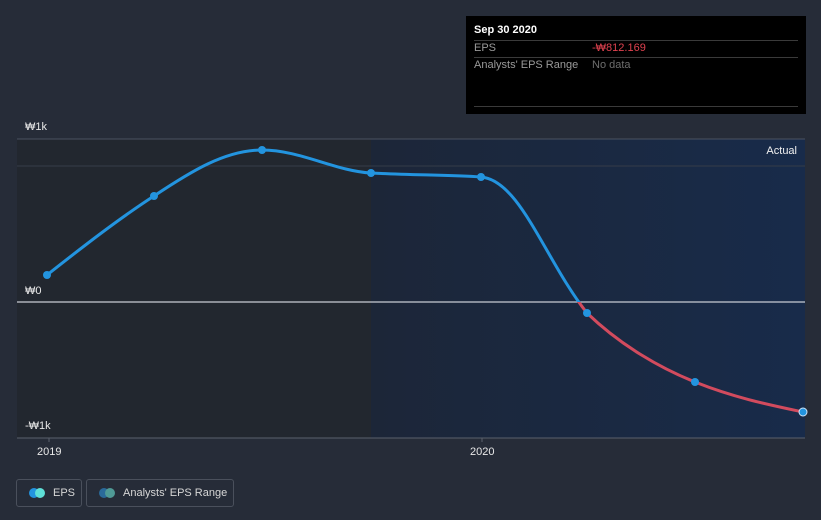 Image resolution: width=821 pixels, height=520 pixels. I want to click on legend-analysts-range: Analysts' EPS Range, so click(160, 493).